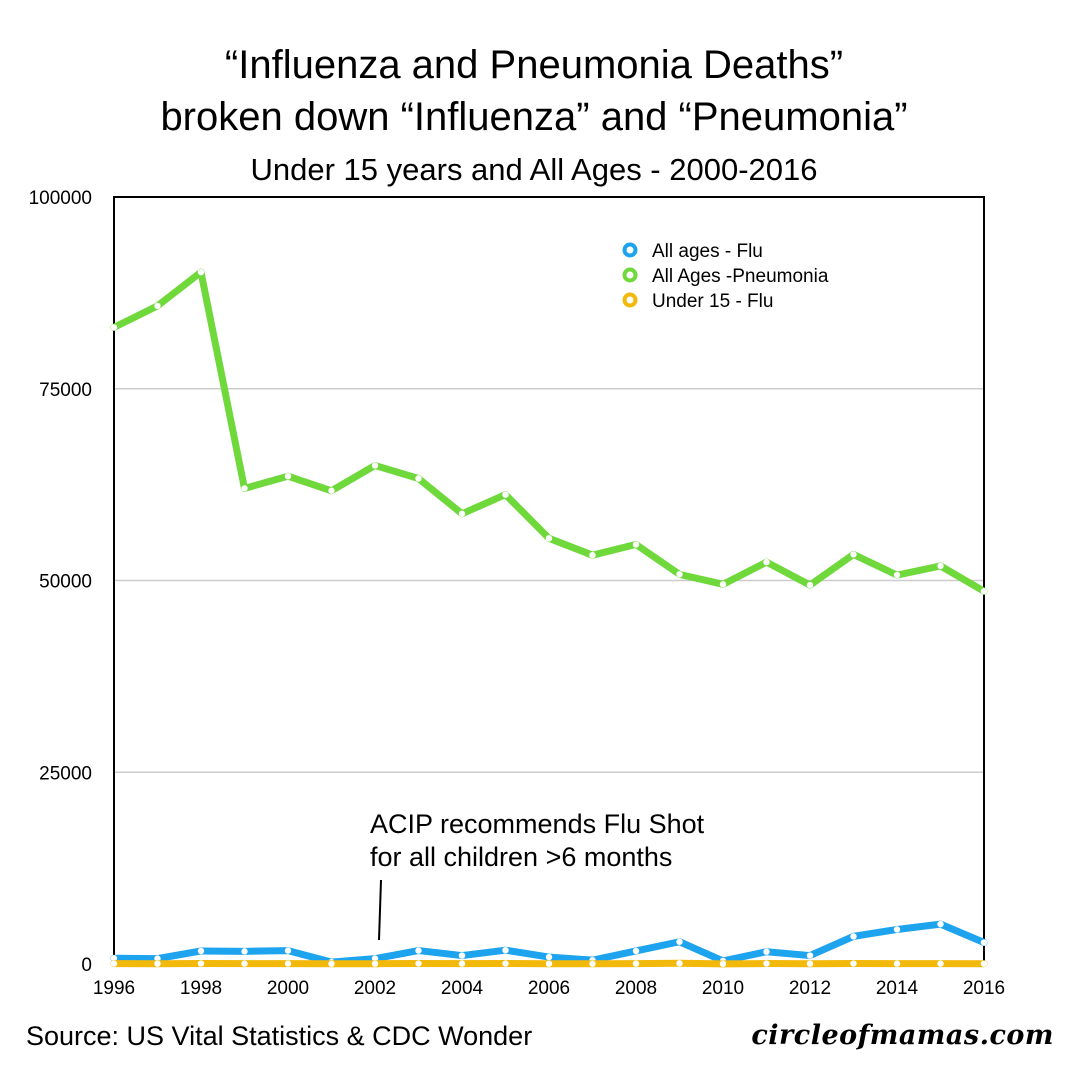 This screenshot has width=1068, height=1068. Describe the element at coordinates (505, 963) in the screenshot. I see `data-point-under15-2005` at that location.